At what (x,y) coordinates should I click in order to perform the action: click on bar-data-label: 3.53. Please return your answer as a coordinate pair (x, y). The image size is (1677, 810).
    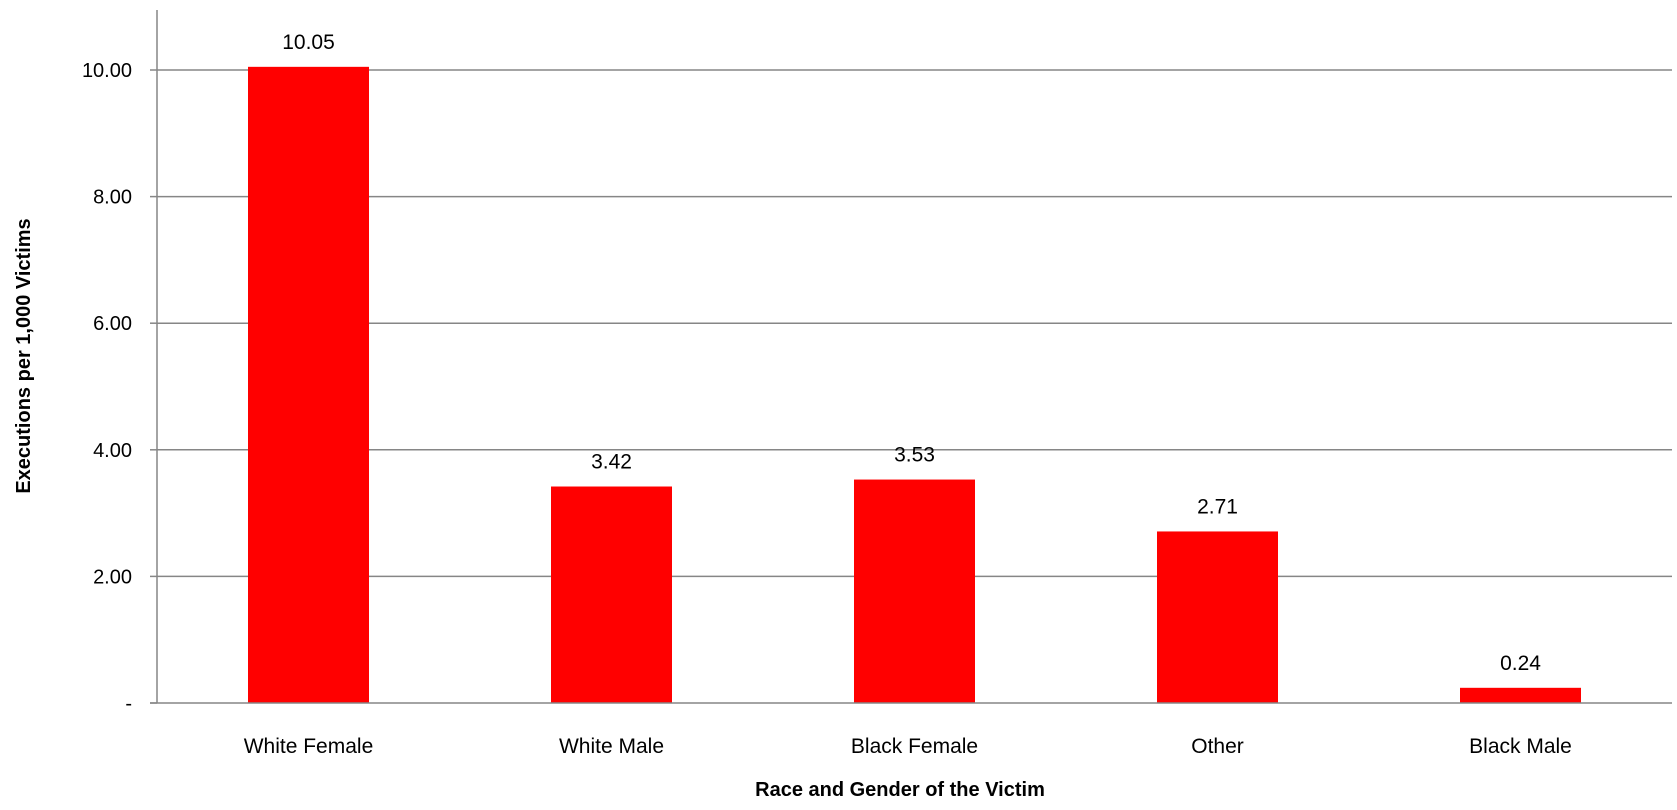
    Looking at the image, I should click on (914, 455).